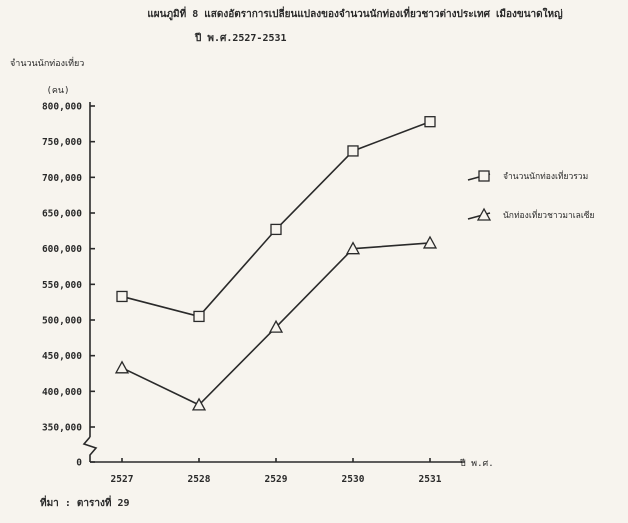  What do you see at coordinates (122, 479) in the screenshot?
I see `x-tick-label: 2527` at bounding box center [122, 479].